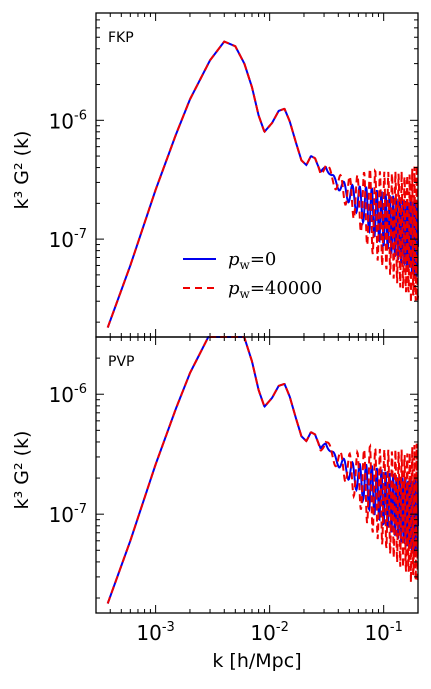 The image size is (431, 689). Describe the element at coordinates (121, 38) in the screenshot. I see `panel-fkp-label: FKP` at that location.